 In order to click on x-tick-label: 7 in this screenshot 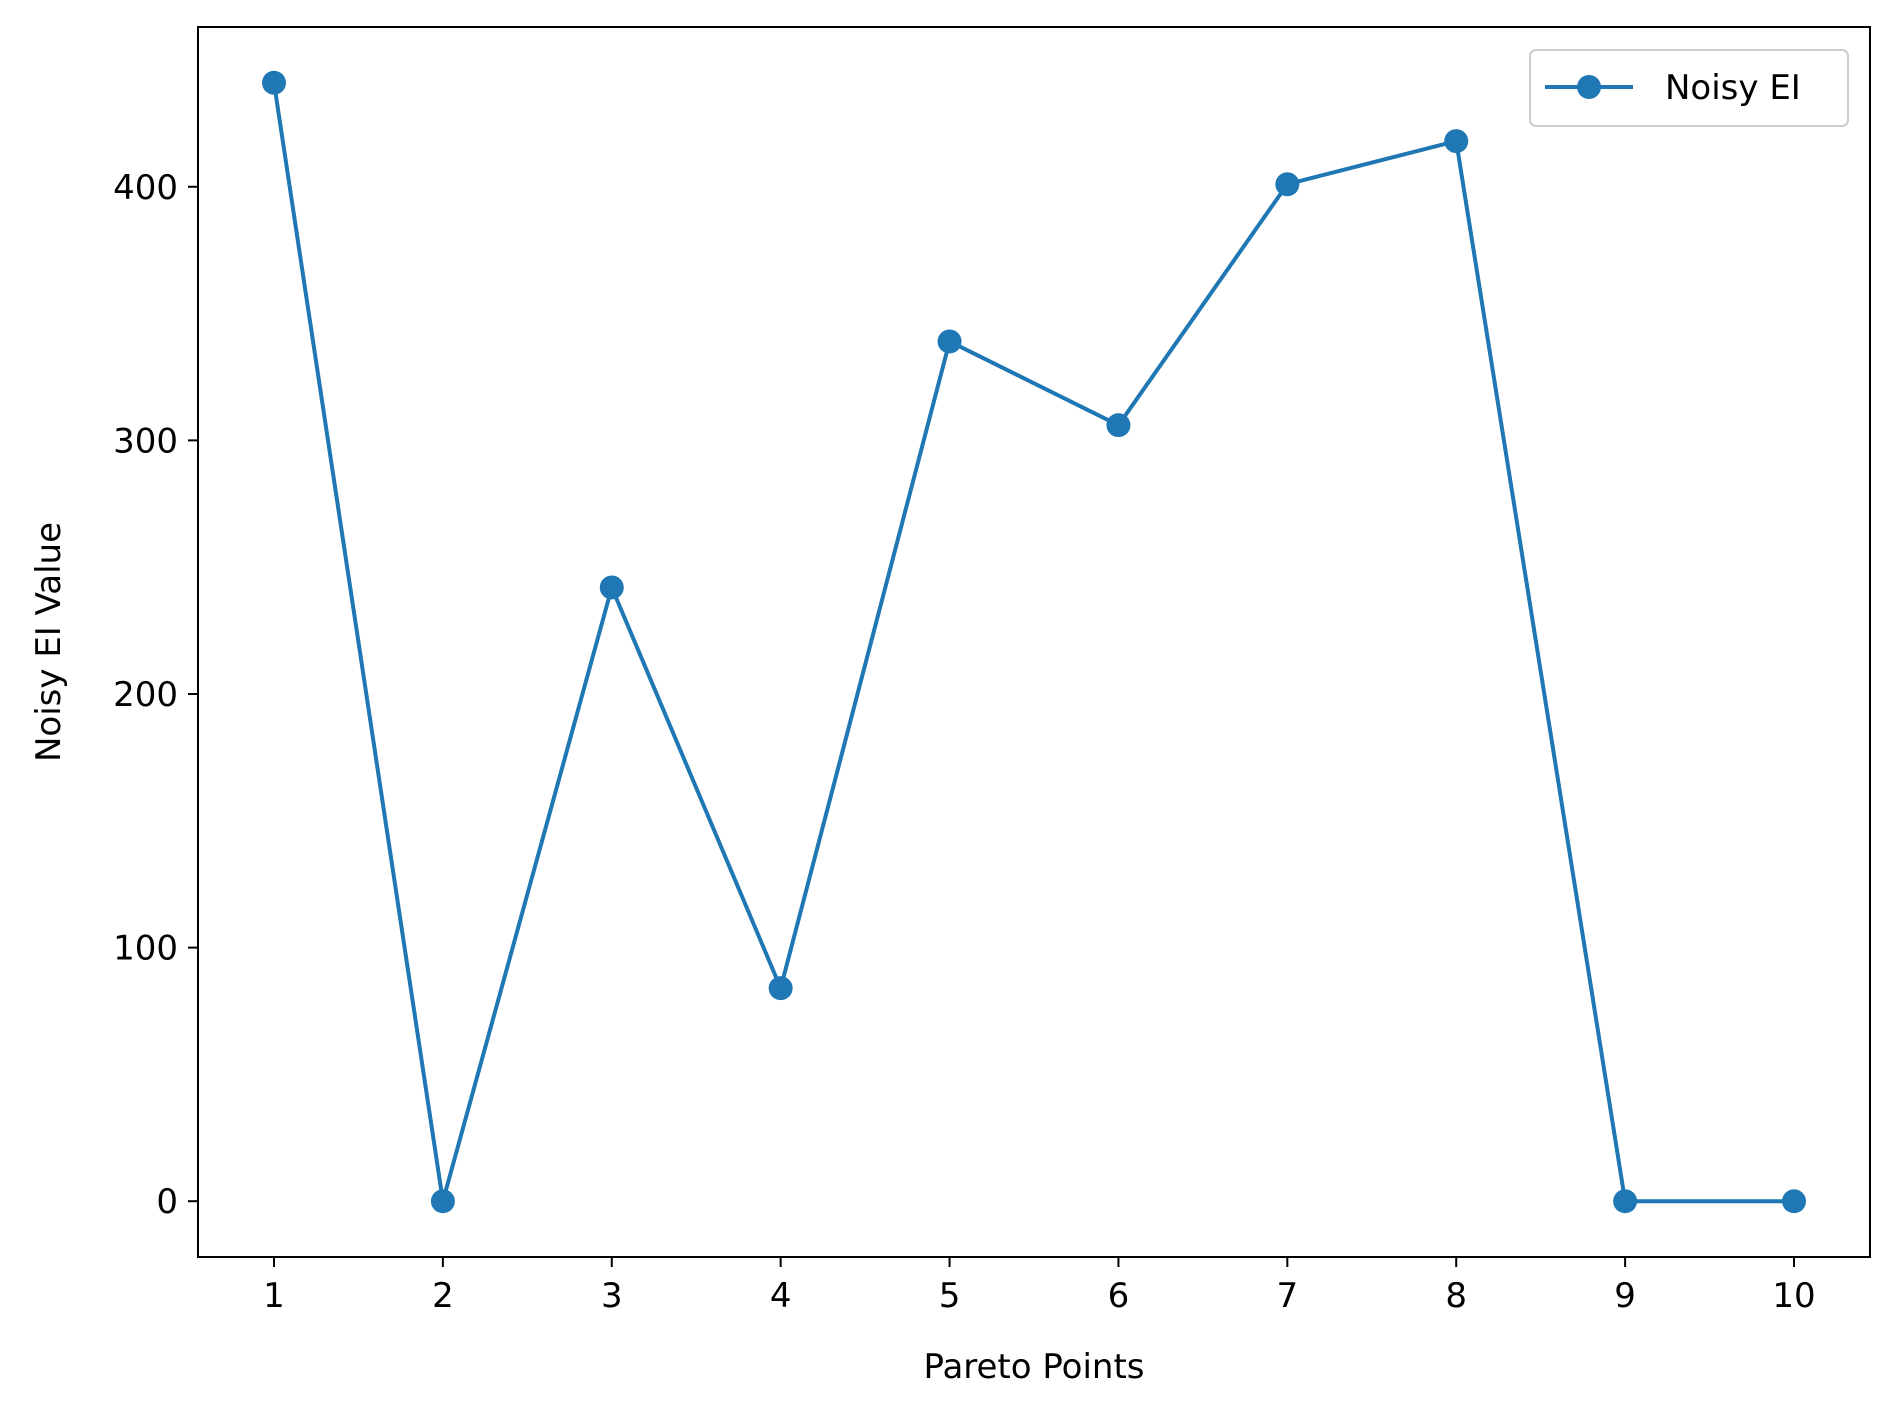, I will do `click(1288, 1296)`.